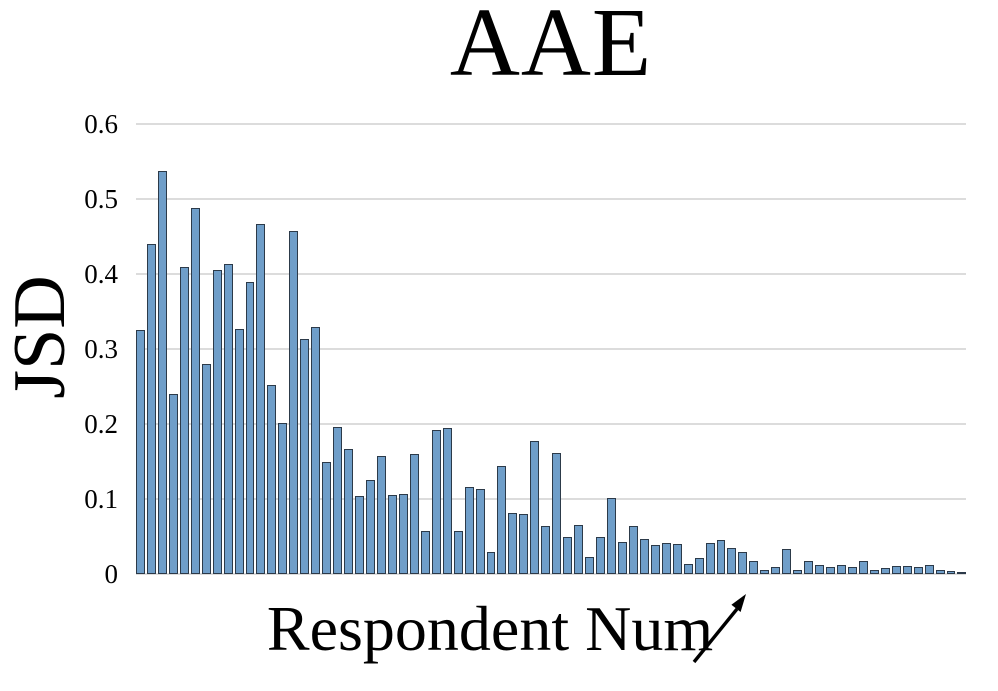  I want to click on chart-title: AAE, so click(551, 48).